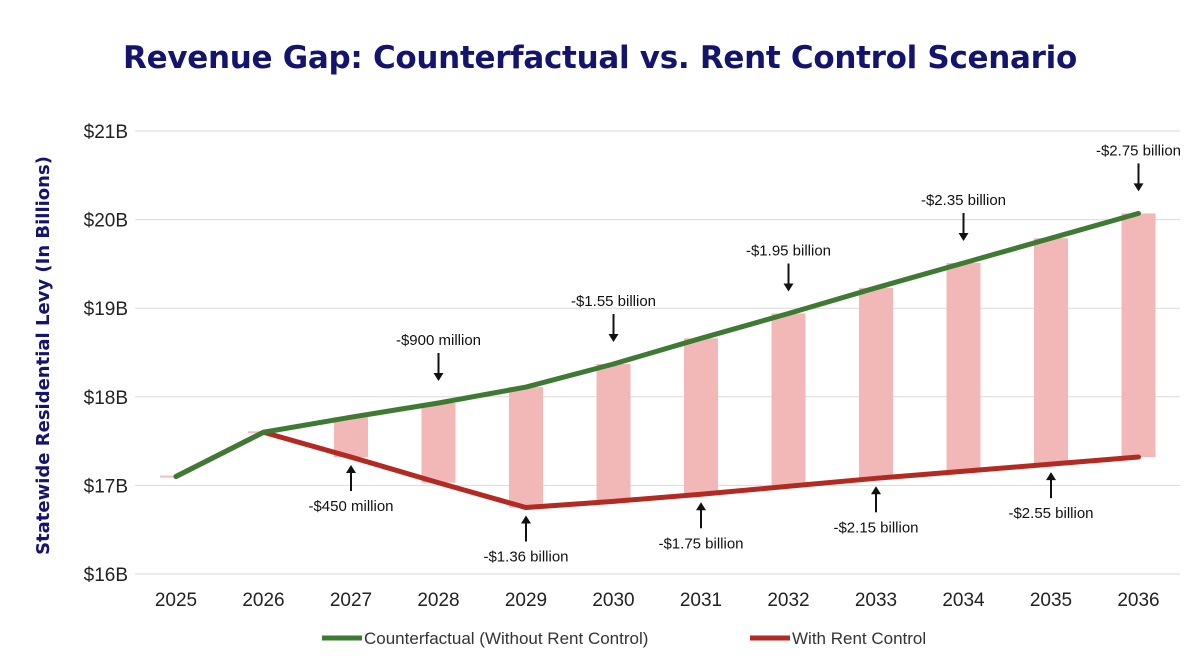  What do you see at coordinates (613, 318) in the screenshot?
I see `annotation: -$1.55 billion` at bounding box center [613, 318].